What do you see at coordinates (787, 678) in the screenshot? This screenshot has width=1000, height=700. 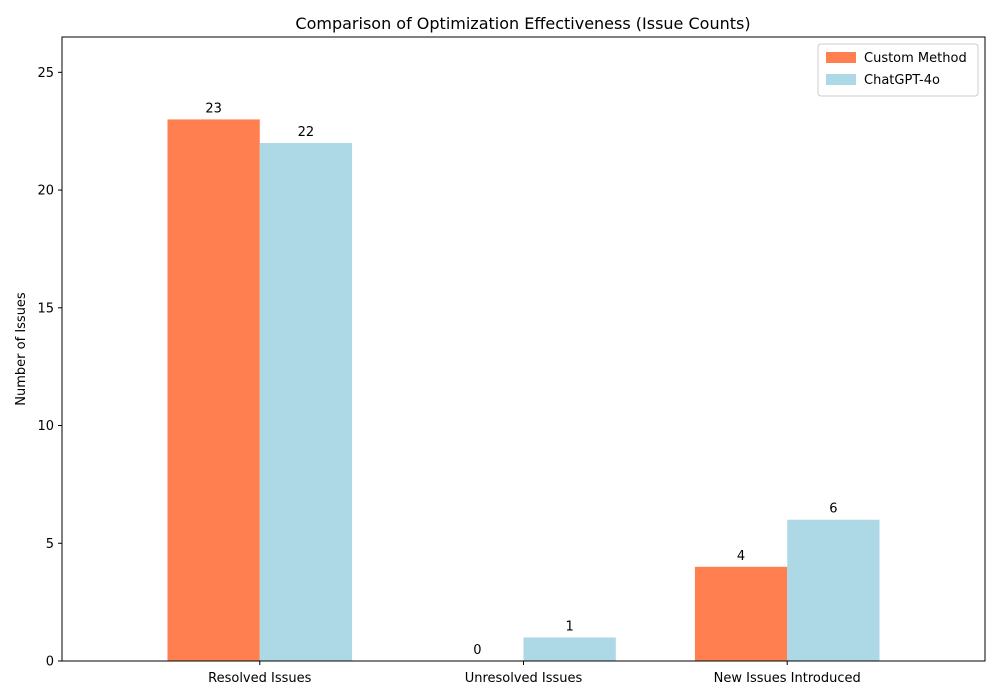 I see `x-tick-label: New Issues Introduced` at bounding box center [787, 678].